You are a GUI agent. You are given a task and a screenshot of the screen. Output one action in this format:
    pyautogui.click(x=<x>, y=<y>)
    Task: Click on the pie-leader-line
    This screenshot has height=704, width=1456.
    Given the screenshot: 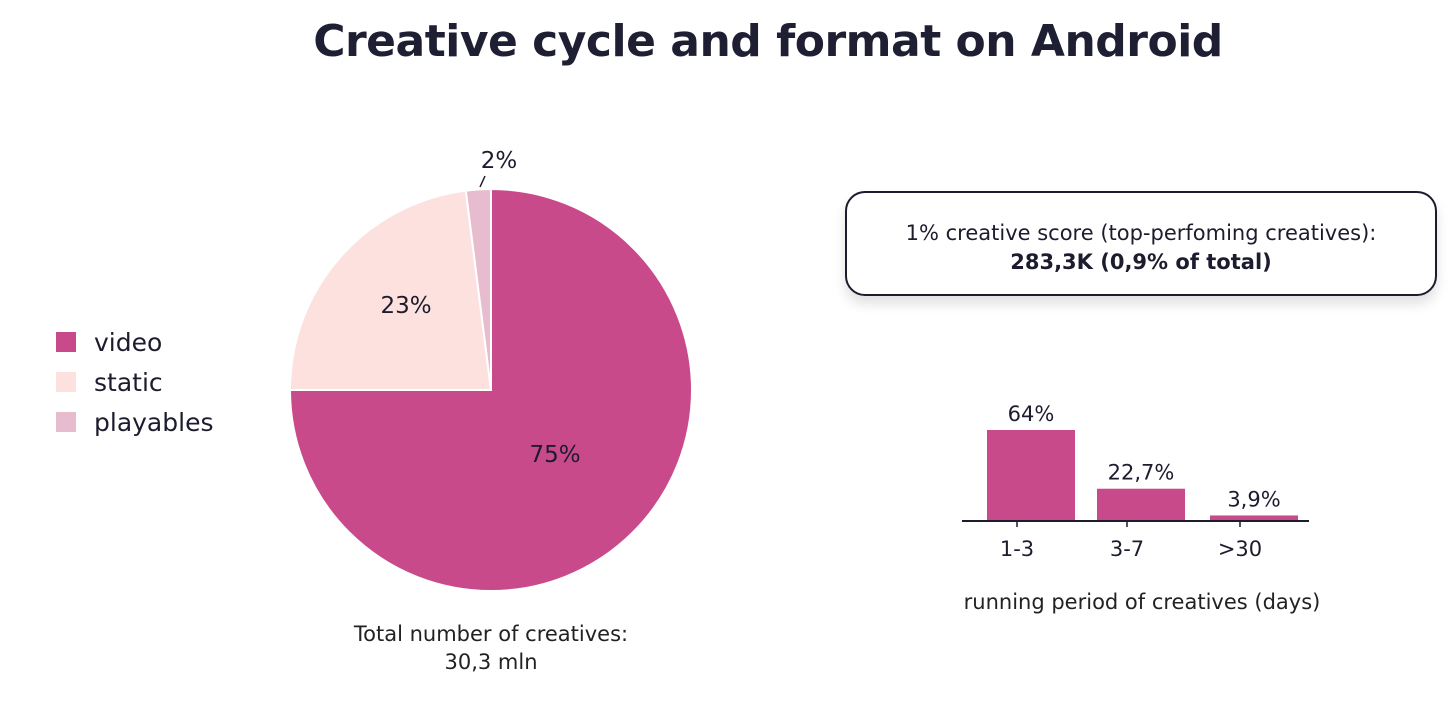 What is the action you would take?
    pyautogui.click(x=482, y=181)
    